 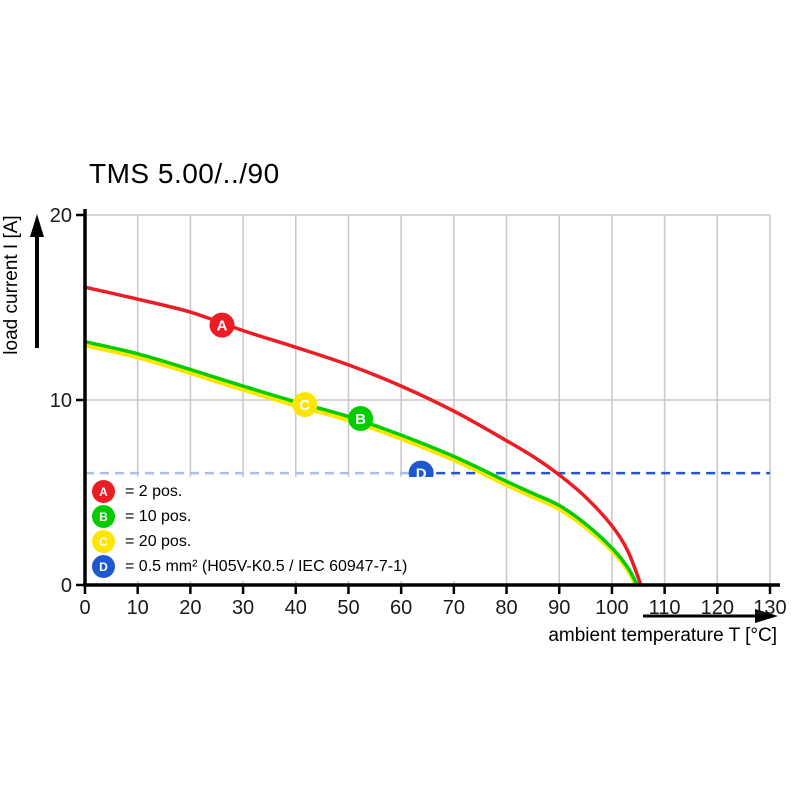 I want to click on y-axis-arrow, so click(x=37, y=281).